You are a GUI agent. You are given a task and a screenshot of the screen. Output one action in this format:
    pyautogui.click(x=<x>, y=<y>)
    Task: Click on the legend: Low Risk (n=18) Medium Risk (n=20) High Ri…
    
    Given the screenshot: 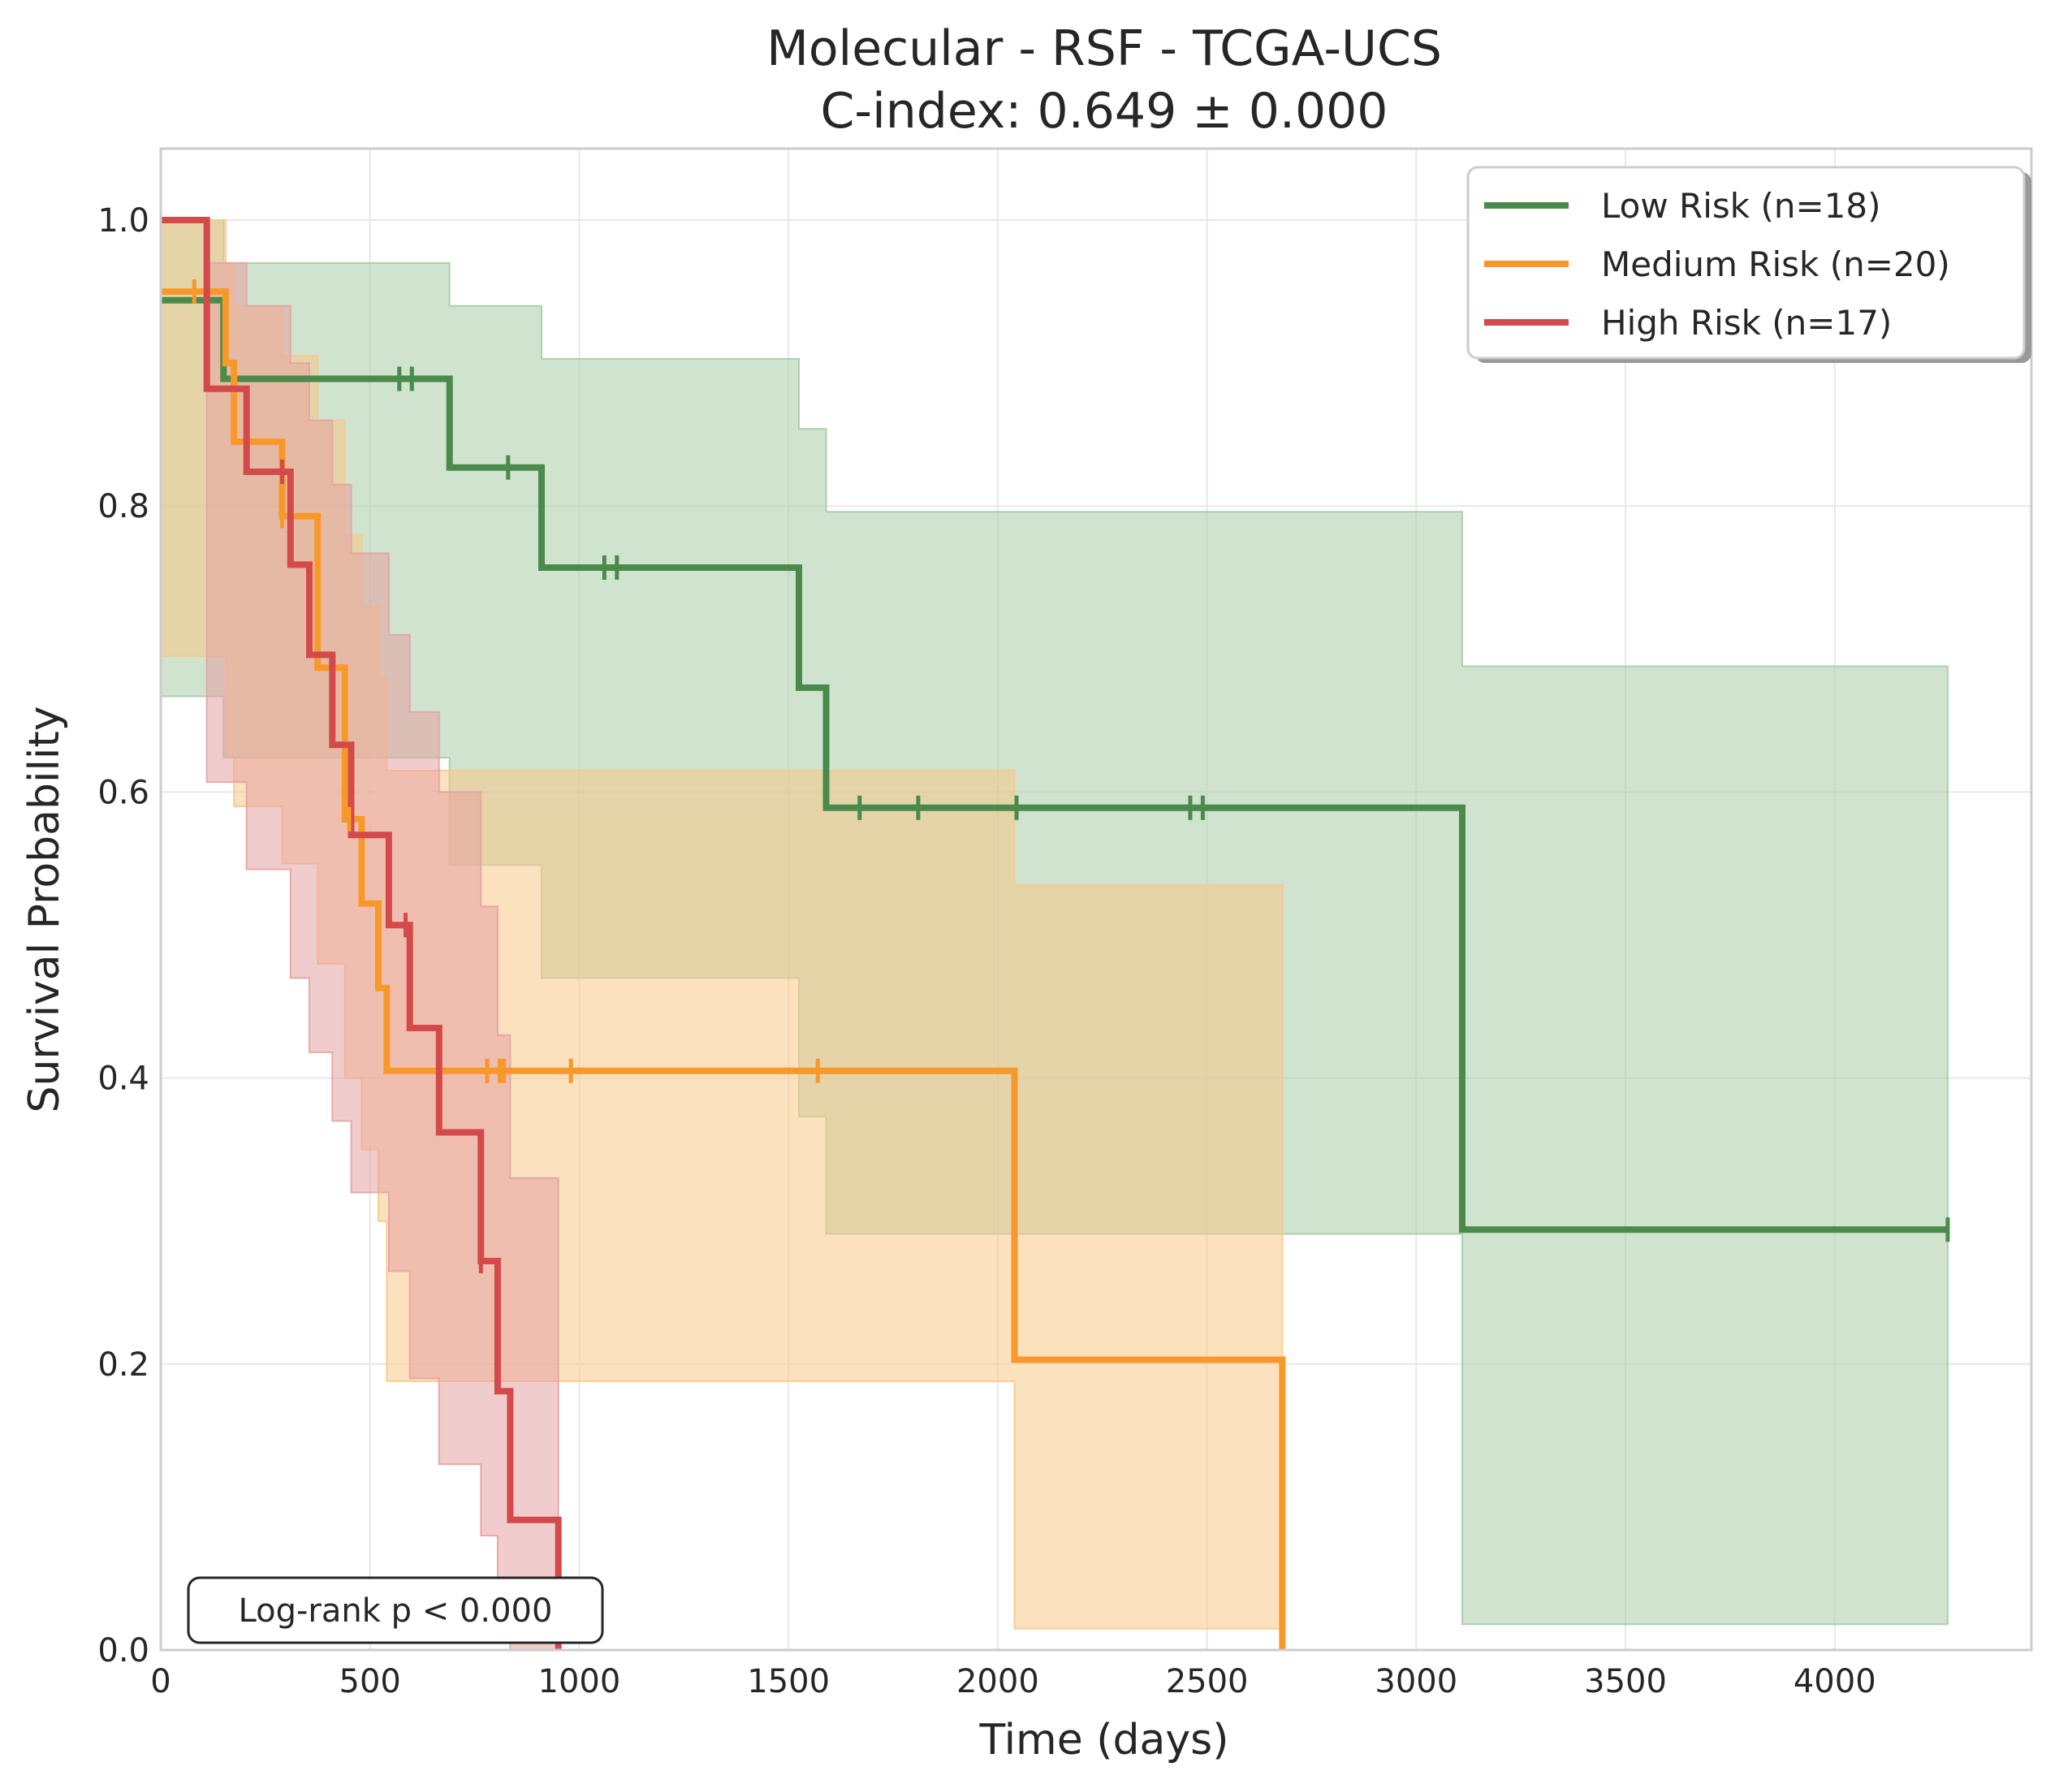 What is the action you would take?
    pyautogui.click(x=1748, y=264)
    